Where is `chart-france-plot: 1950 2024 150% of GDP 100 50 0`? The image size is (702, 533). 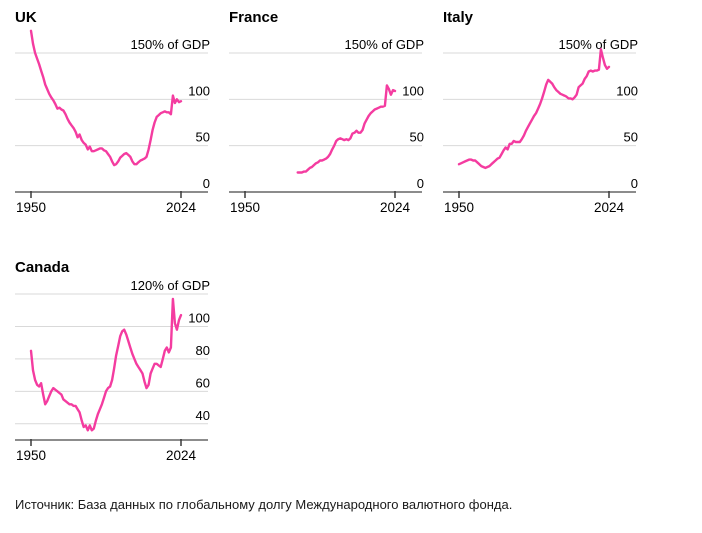 chart-france-plot: 1950 2024 150% of GDP 100 50 0 is located at coordinates (327, 126).